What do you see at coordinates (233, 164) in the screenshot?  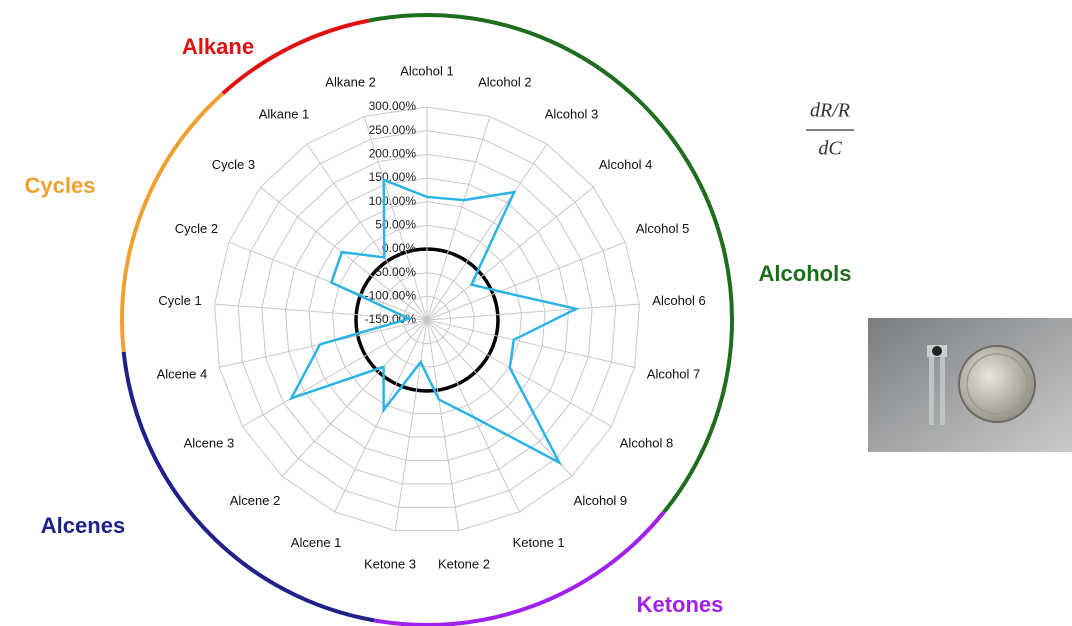 I see `category-label: Cycle 3` at bounding box center [233, 164].